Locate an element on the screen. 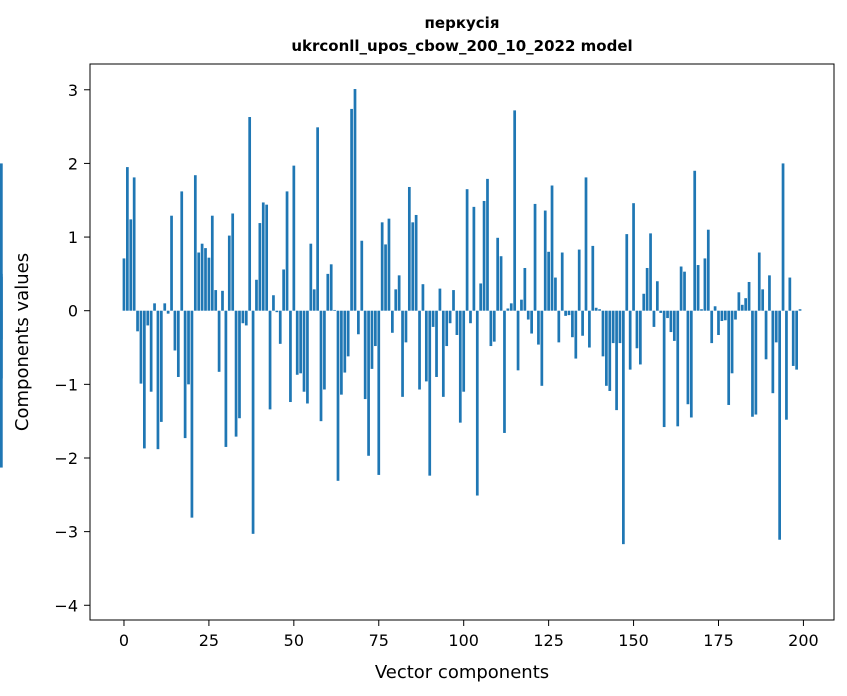  x-tick-label: 150 is located at coordinates (633, 640).